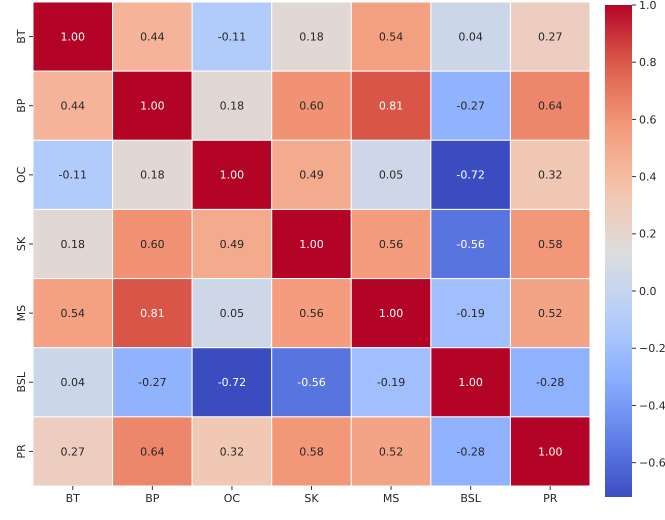 This screenshot has width=665, height=520. Describe the element at coordinates (21, 175) in the screenshot. I see `y-tick-label: OC` at that location.